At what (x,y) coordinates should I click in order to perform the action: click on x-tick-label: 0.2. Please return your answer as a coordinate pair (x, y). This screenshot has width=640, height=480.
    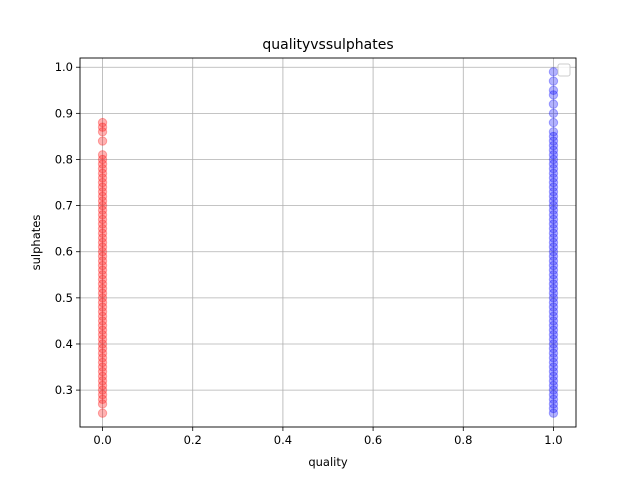
    Looking at the image, I should click on (193, 440).